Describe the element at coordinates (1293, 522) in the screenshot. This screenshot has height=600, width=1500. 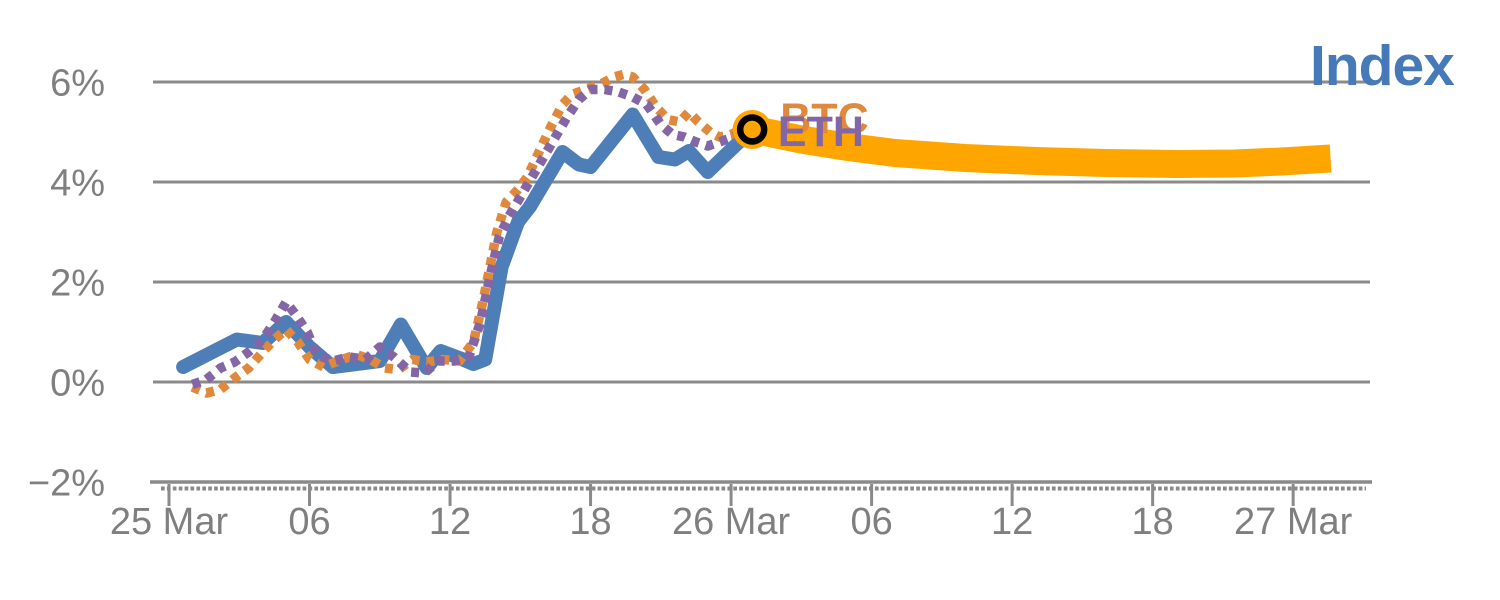
I see `x-tick-label: 27 Mar` at that location.